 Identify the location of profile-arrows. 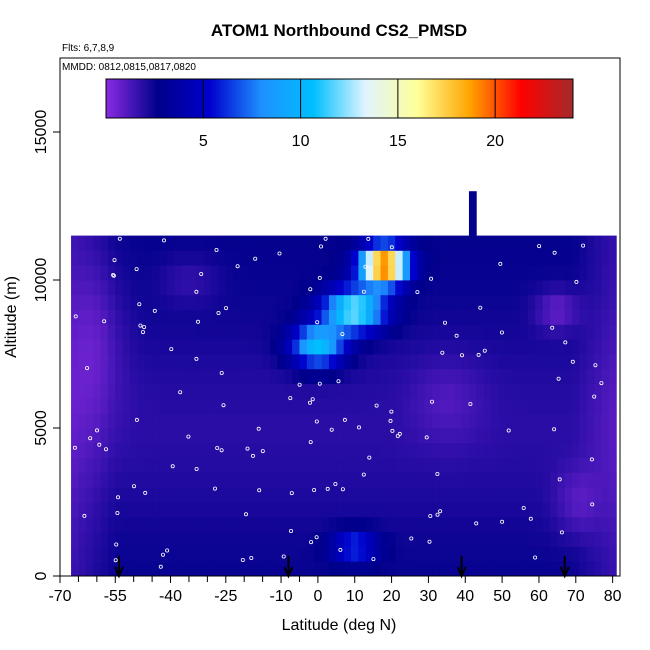
(342, 567).